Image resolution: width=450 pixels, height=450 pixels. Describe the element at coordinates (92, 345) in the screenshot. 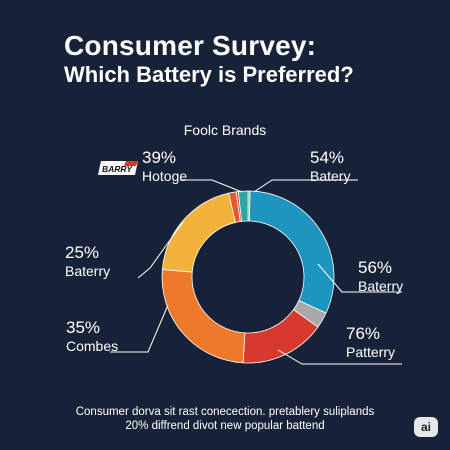

I see `label-combes-name: Combes` at that location.